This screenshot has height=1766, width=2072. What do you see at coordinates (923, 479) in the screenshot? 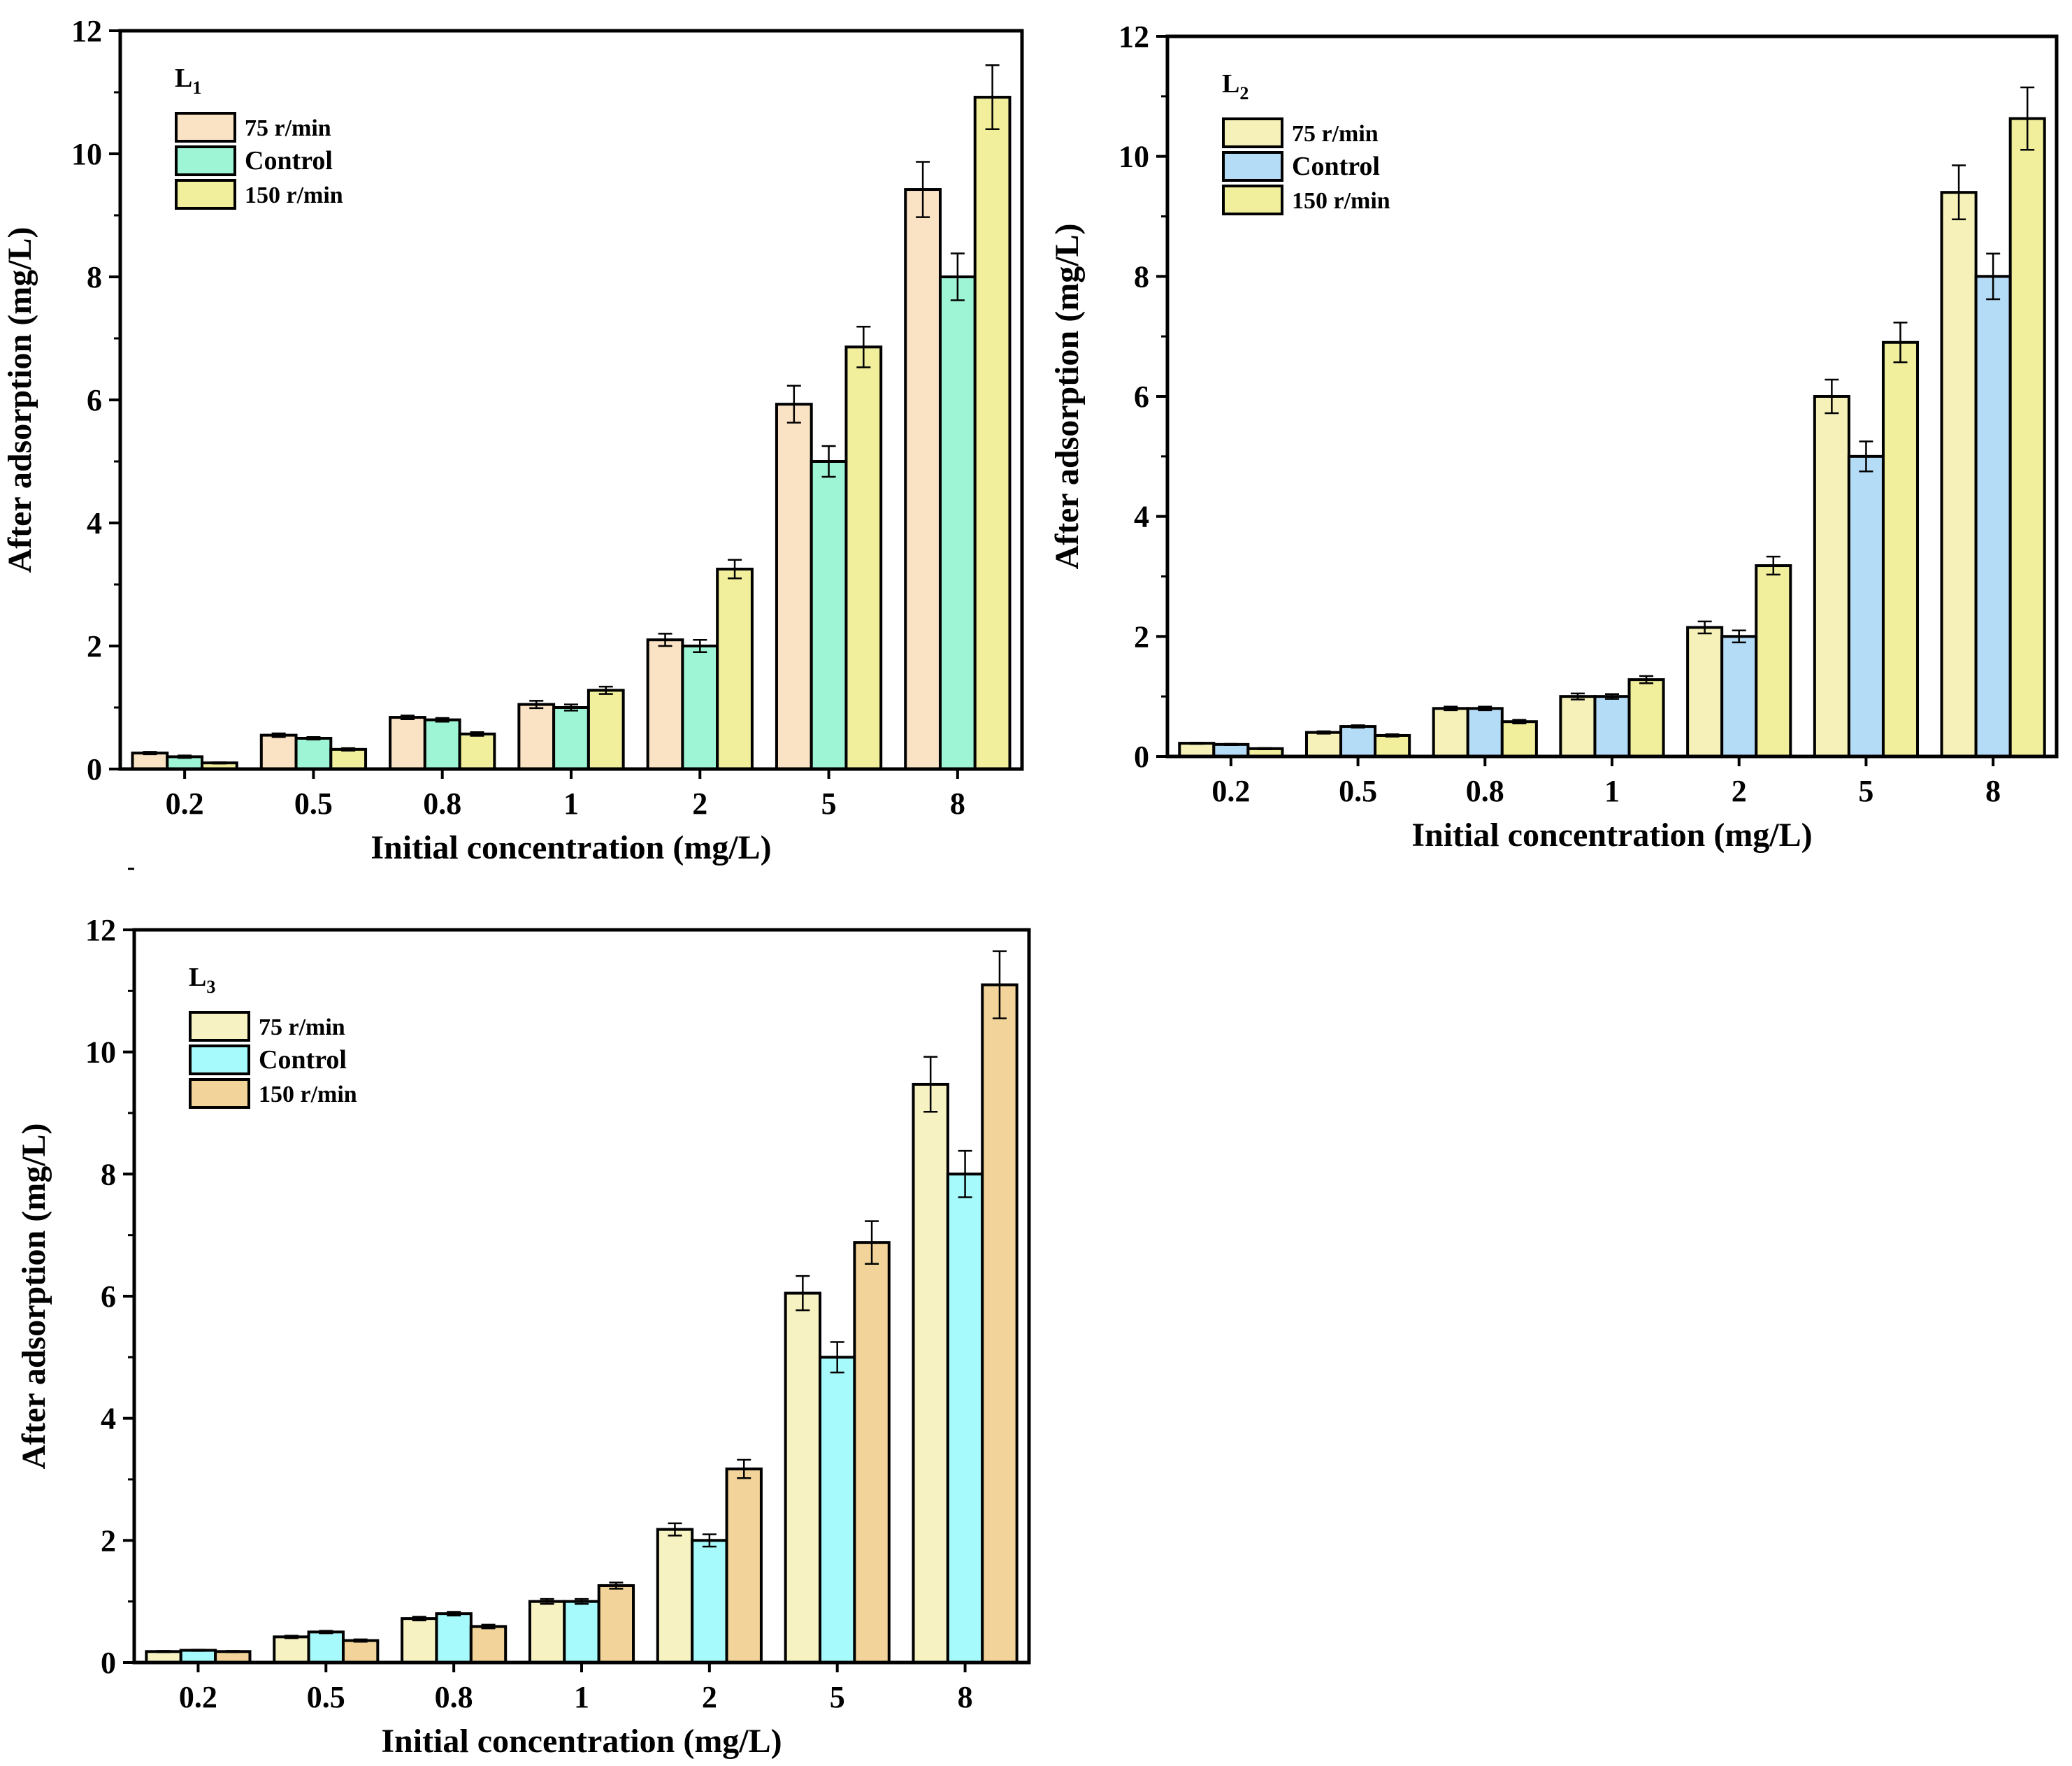
I see `bar-series0-cat6` at bounding box center [923, 479].